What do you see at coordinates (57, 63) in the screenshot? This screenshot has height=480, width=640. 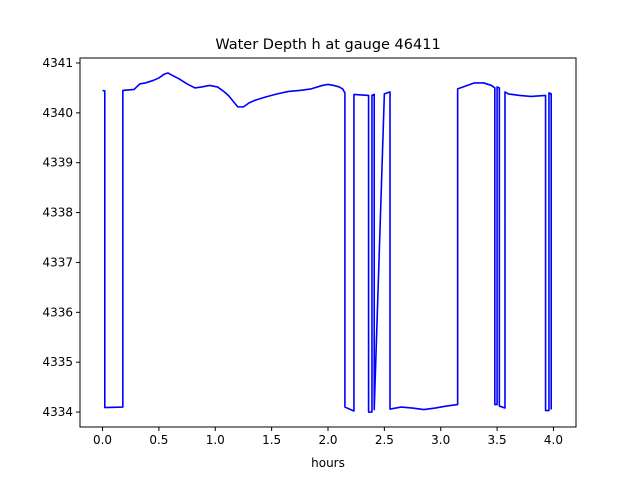 I see `y-tick-label: 4341` at bounding box center [57, 63].